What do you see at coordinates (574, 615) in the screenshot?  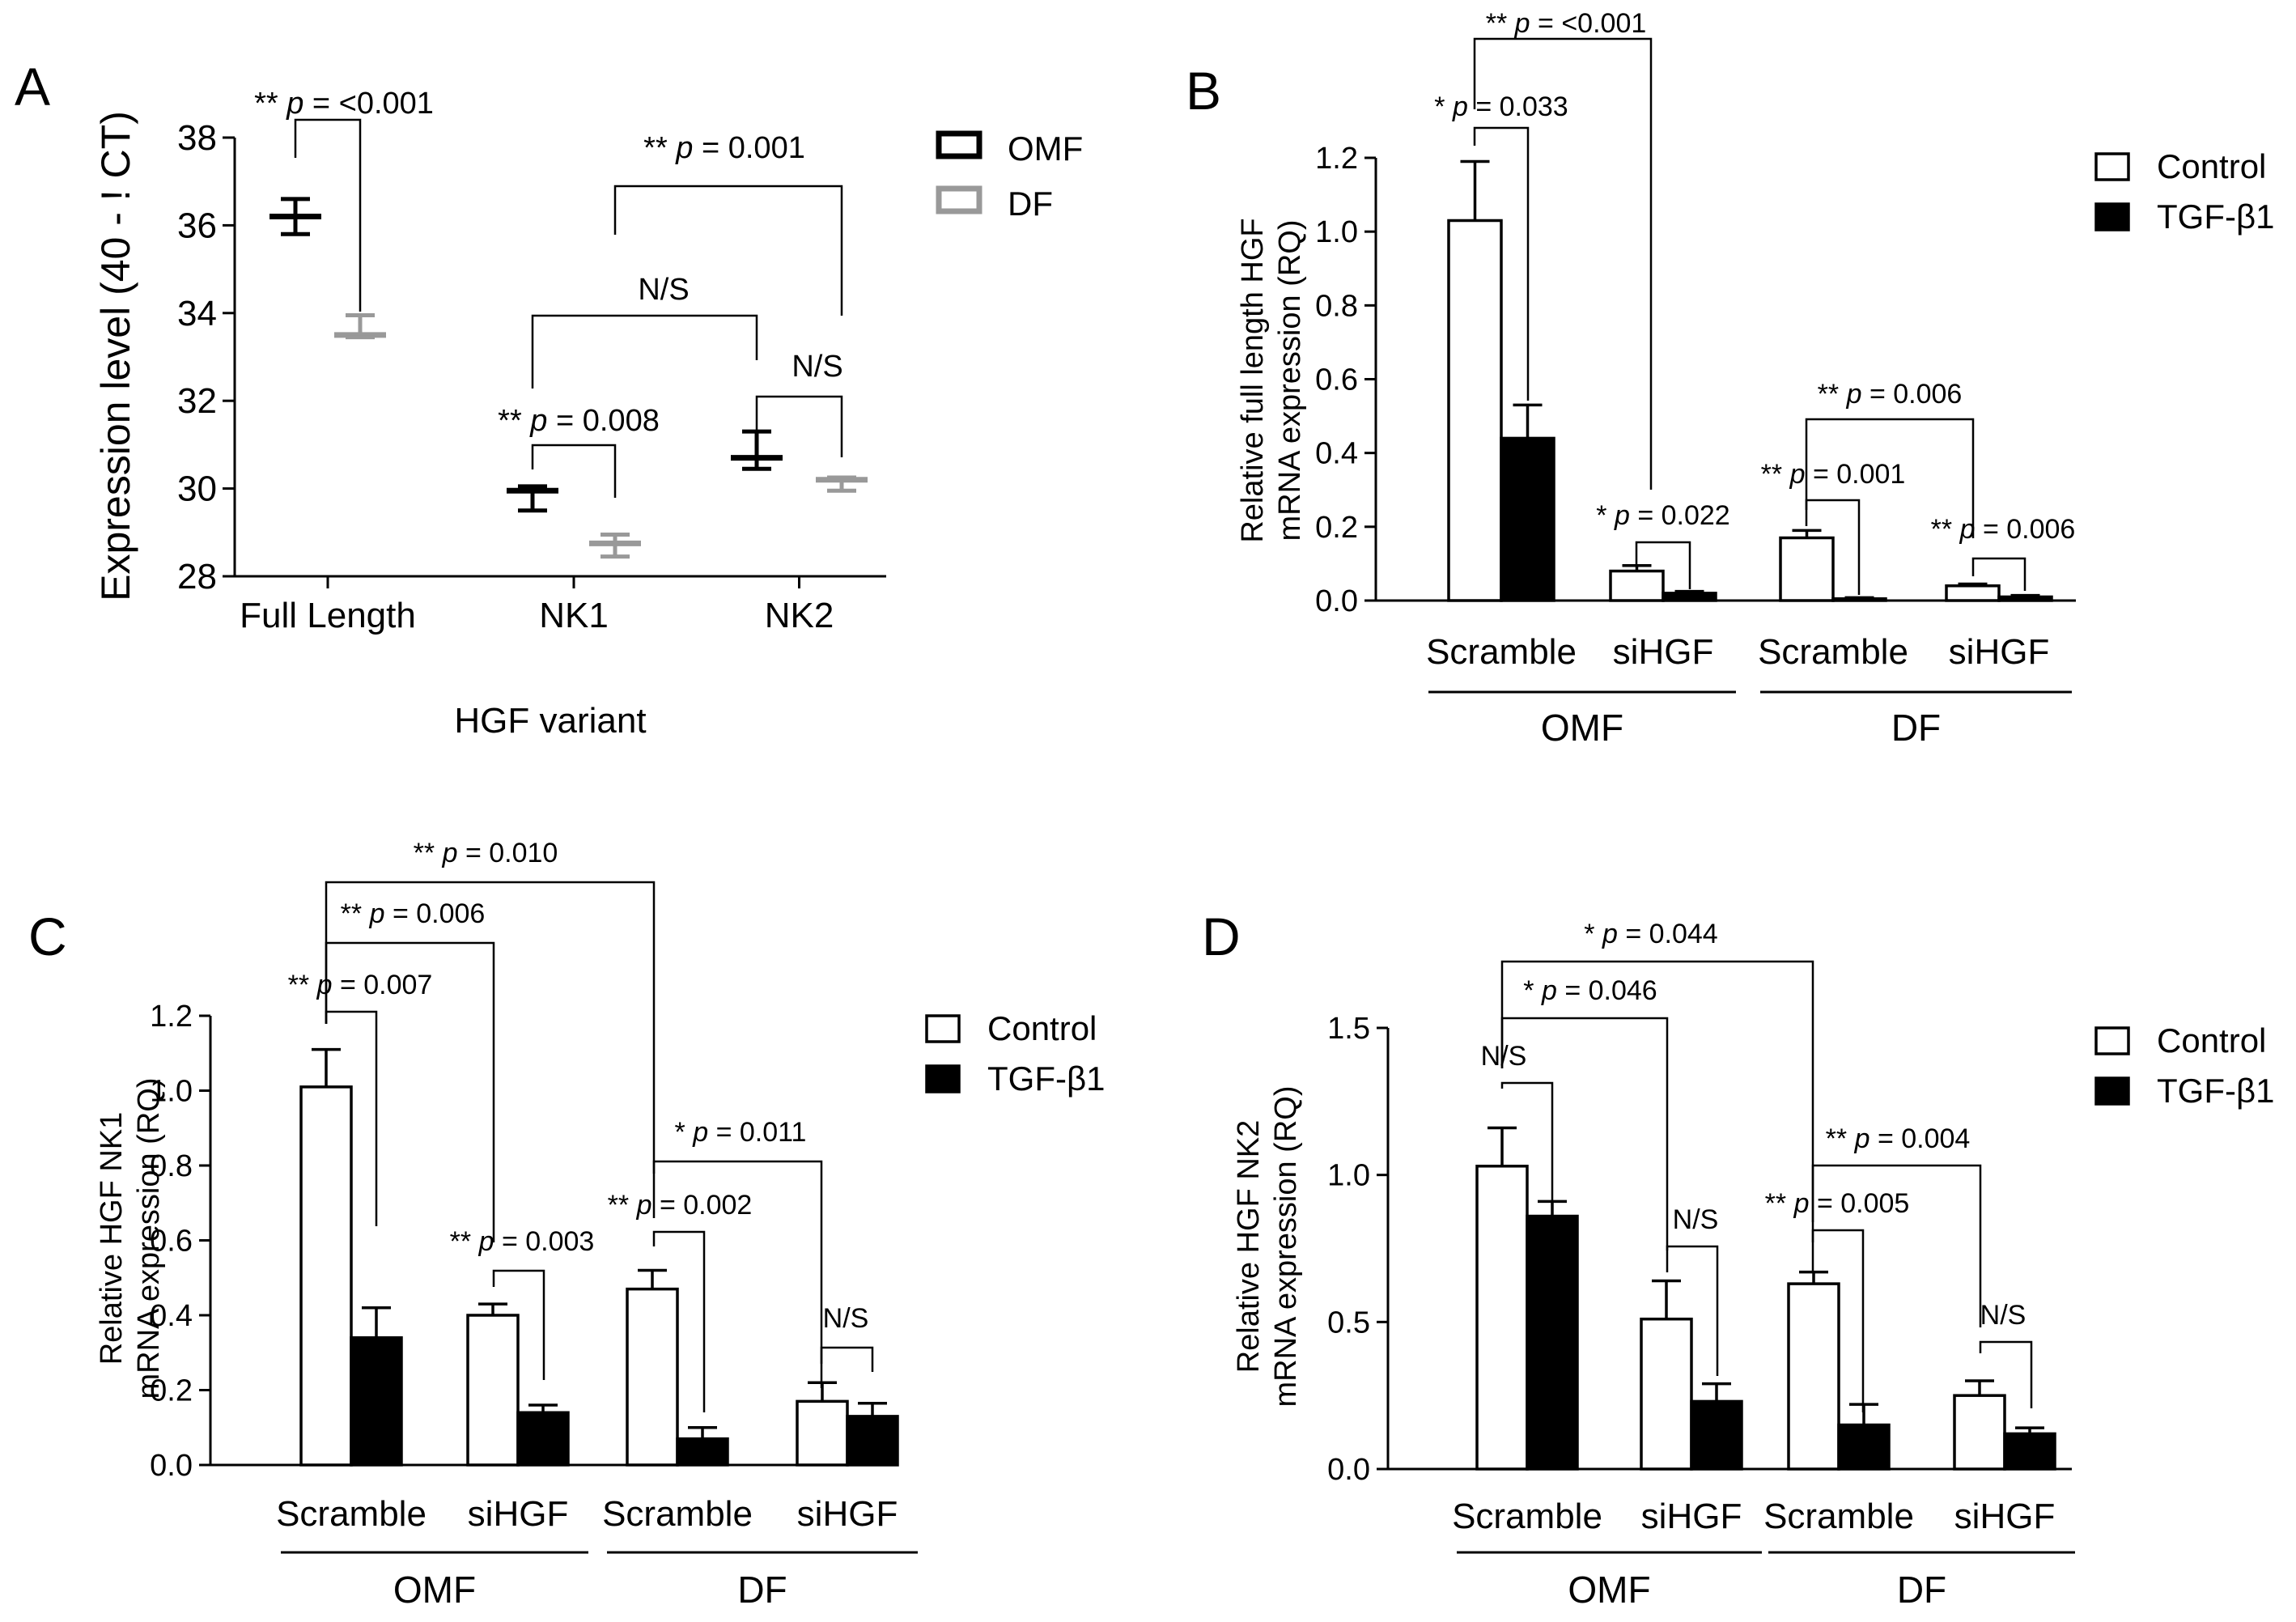 I see `x-tick-label: NK1` at bounding box center [574, 615].